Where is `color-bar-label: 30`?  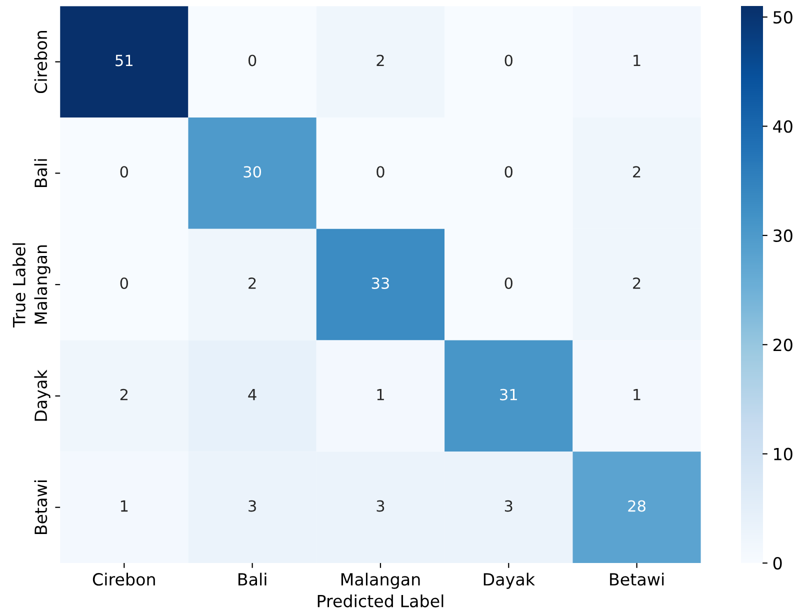
color-bar-label: 30 is located at coordinates (783, 235).